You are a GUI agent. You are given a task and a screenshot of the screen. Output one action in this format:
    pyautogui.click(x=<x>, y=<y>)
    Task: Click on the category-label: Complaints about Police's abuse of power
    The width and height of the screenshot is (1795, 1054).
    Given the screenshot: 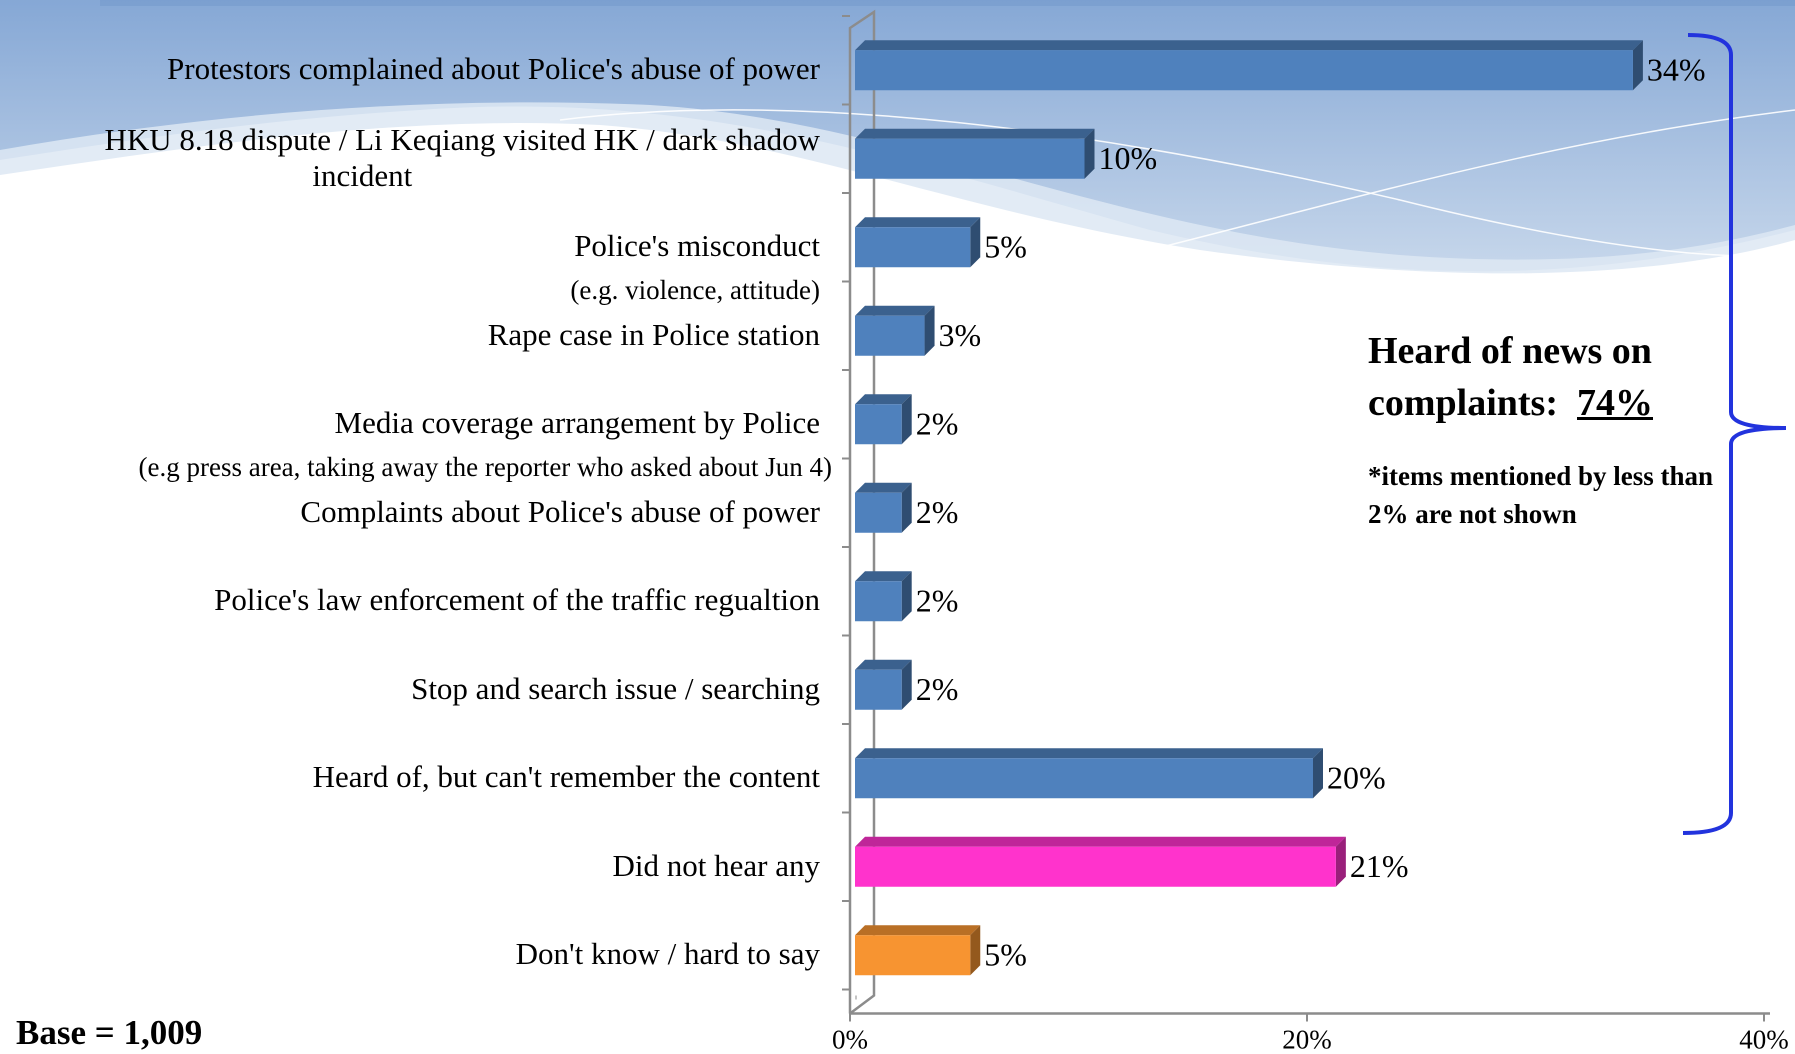 What is the action you would take?
    pyautogui.click(x=560, y=512)
    